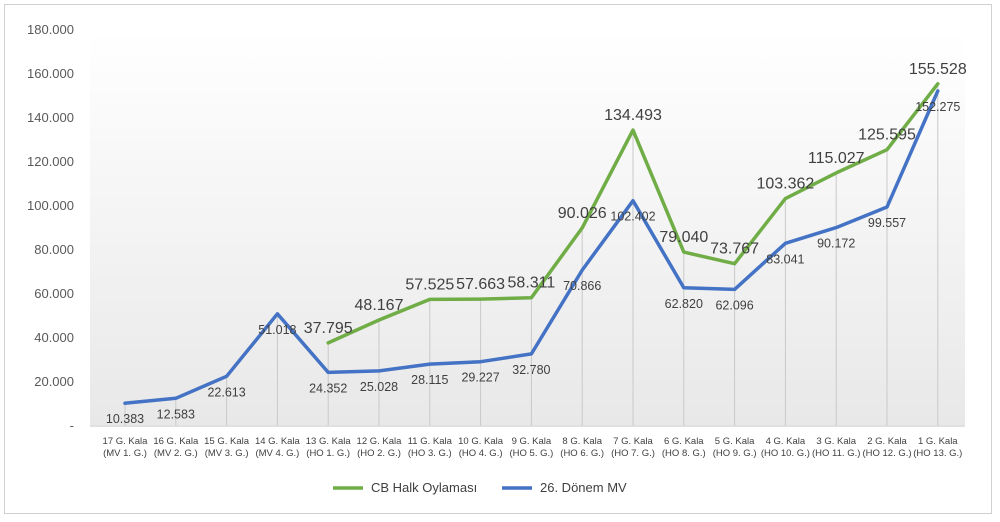 The width and height of the screenshot is (1000, 522). Describe the element at coordinates (836, 244) in the screenshot. I see `data-label-donem-mv: 90.172` at that location.